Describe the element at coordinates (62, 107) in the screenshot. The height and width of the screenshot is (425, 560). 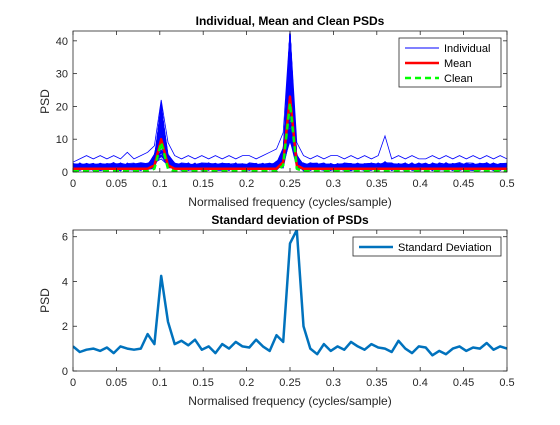
I see `y-tick-label: 20` at that location.